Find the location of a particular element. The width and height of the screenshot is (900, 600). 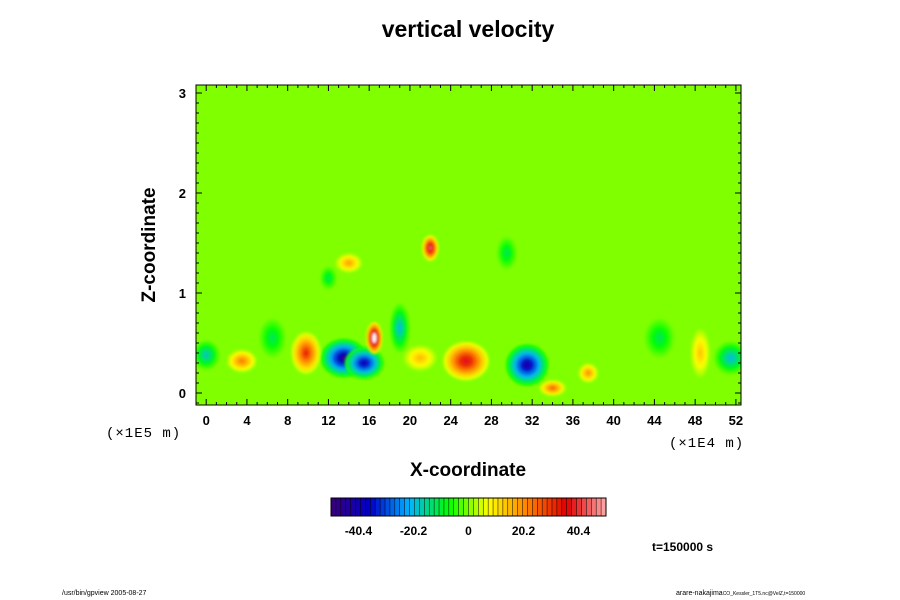

x-tick-label: 24 is located at coordinates (450, 420).